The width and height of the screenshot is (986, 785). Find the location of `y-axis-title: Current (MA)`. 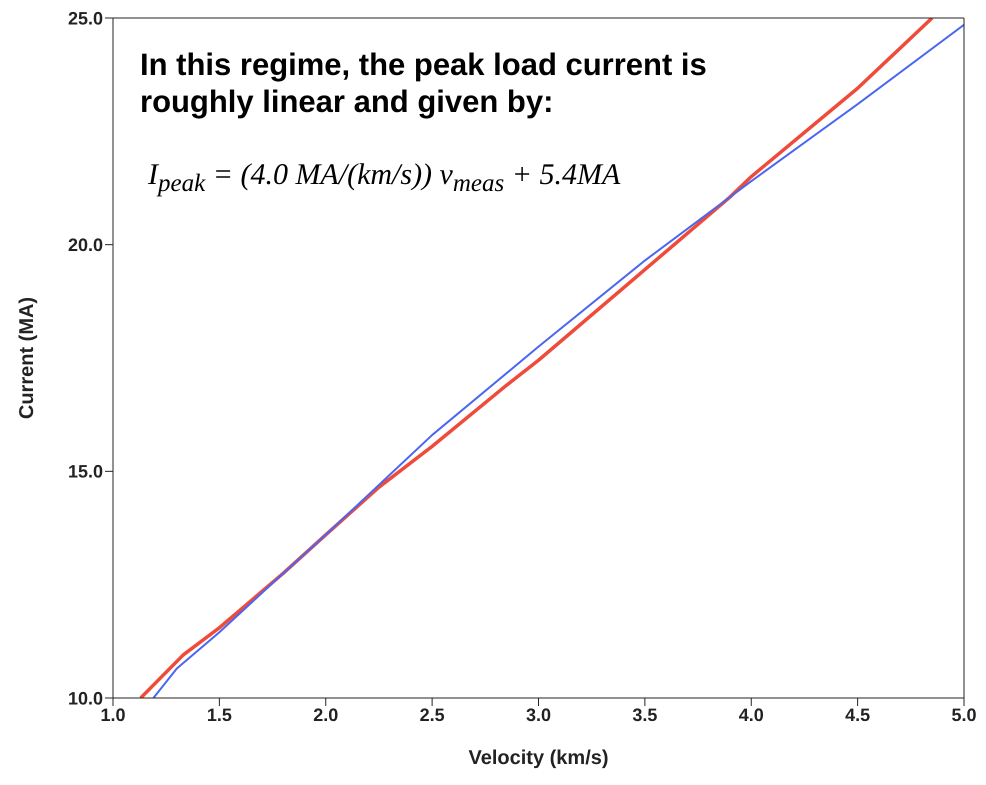

y-axis-title: Current (MA) is located at coordinates (27, 358).